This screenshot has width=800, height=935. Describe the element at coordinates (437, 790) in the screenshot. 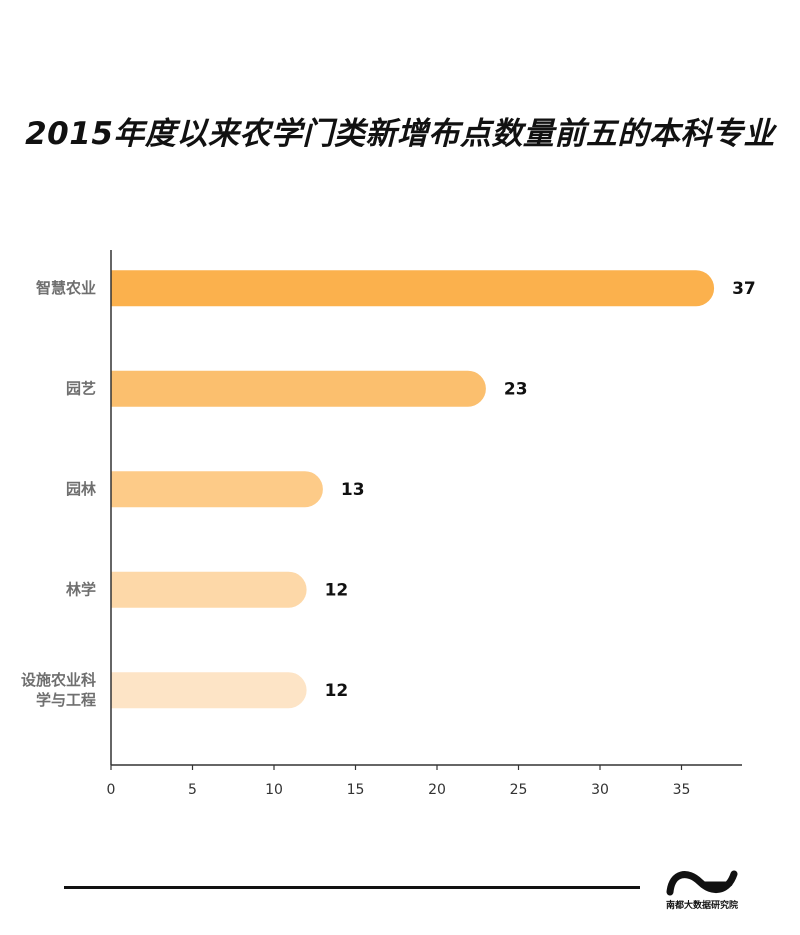

I see `x-tick-label: 20` at that location.